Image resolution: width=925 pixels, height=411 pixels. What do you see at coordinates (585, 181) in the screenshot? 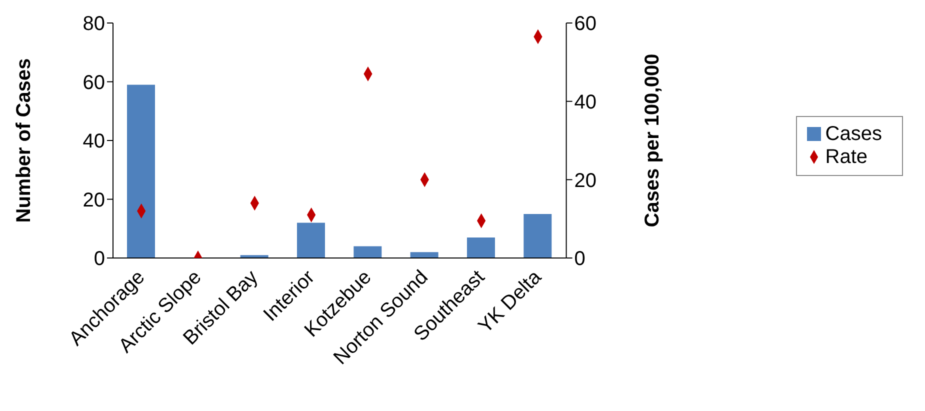
I see `y2-tick-label: 20` at bounding box center [585, 181].